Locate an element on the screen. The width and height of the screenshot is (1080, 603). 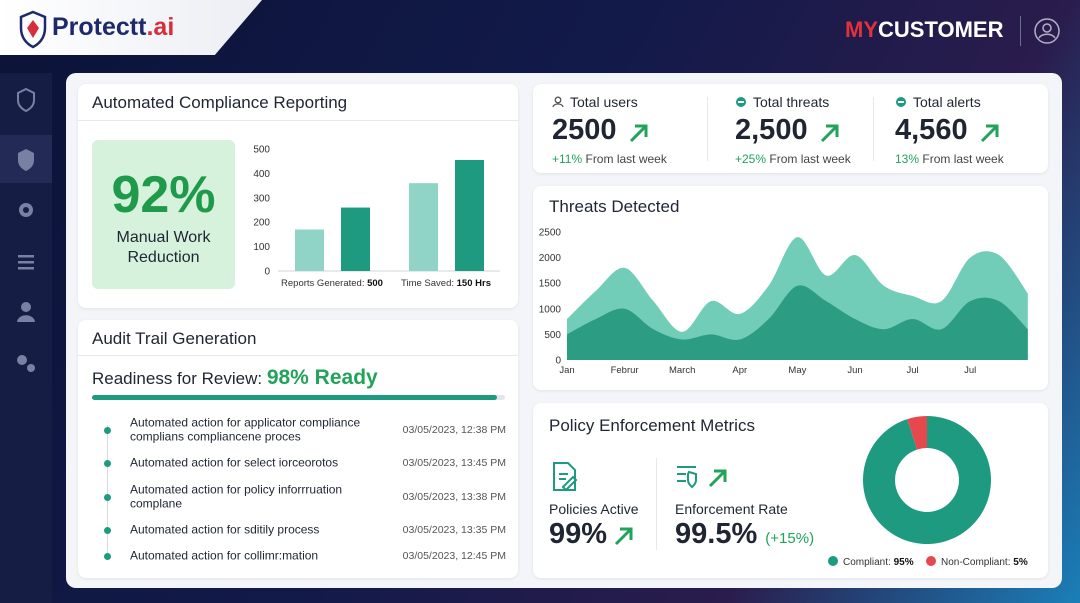
rate-line: 99.5% (+15%) is located at coordinates (744, 534).